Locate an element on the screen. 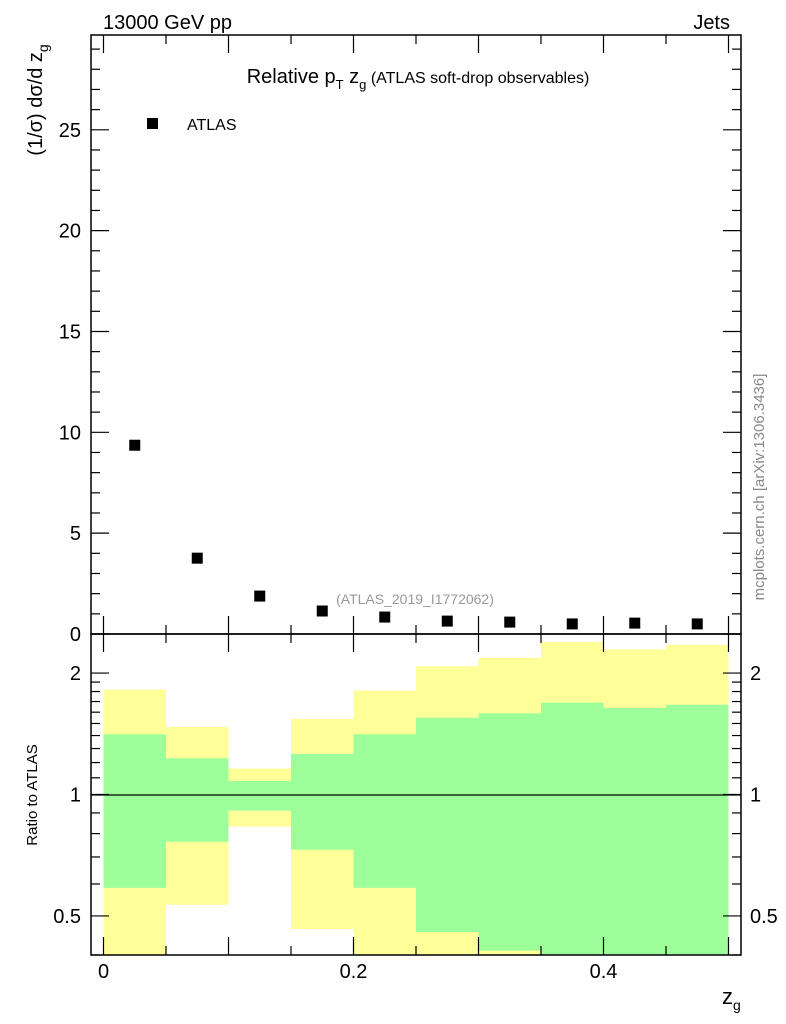 Image resolution: width=786 pixels, height=1024 pixels. y-tick-label: 25 is located at coordinates (70, 131).